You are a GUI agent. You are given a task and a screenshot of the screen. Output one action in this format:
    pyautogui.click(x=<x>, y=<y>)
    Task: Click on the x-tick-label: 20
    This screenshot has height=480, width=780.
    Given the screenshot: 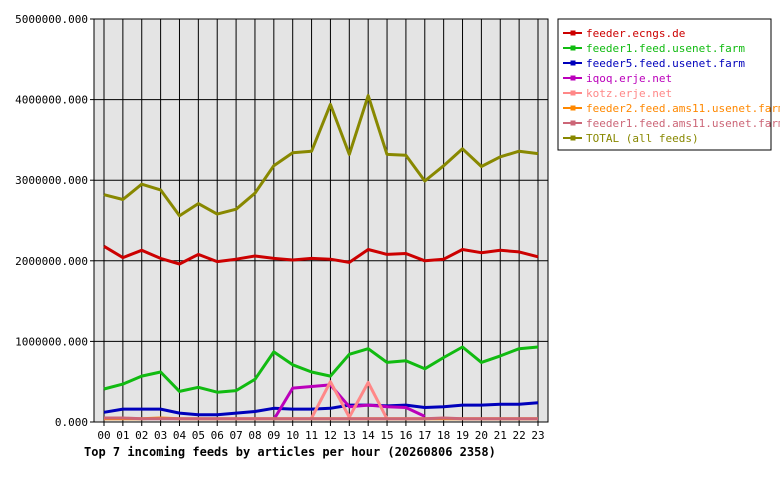 What is the action you would take?
    pyautogui.click(x=481, y=435)
    